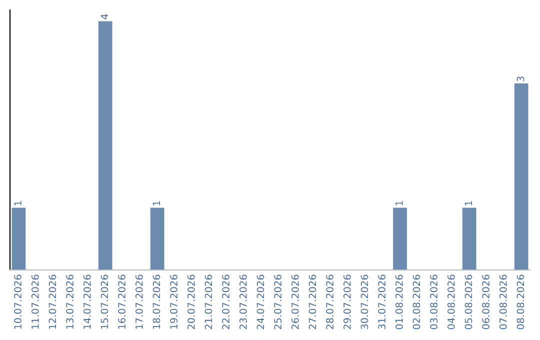 The width and height of the screenshot is (540, 340). Describe the element at coordinates (416, 302) in the screenshot. I see `x-tick-label: 02.08.2026` at that location.